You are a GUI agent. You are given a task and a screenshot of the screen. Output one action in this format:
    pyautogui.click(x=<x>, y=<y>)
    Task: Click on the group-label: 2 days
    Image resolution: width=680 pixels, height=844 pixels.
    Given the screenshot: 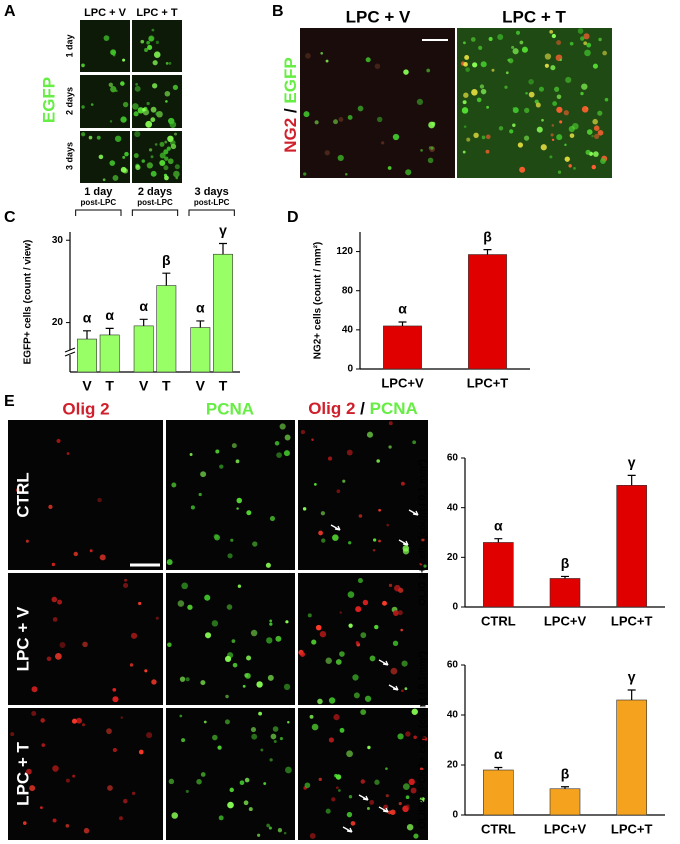 What is the action you would take?
    pyautogui.click(x=155, y=192)
    